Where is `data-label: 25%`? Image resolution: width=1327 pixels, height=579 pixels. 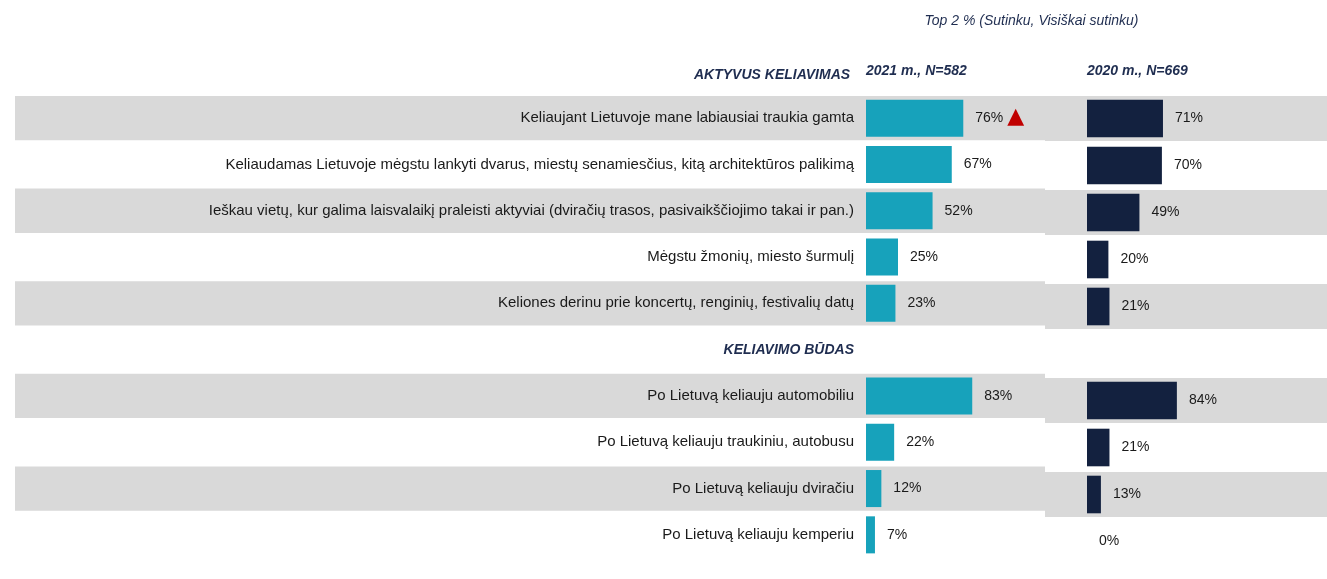 data-label: 25% is located at coordinates (924, 255).